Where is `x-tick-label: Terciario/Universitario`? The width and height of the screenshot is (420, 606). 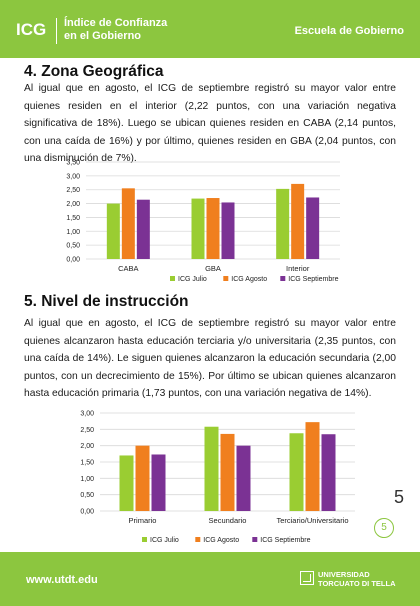 x-tick-label: Terciario/Universitario is located at coordinates (312, 520).